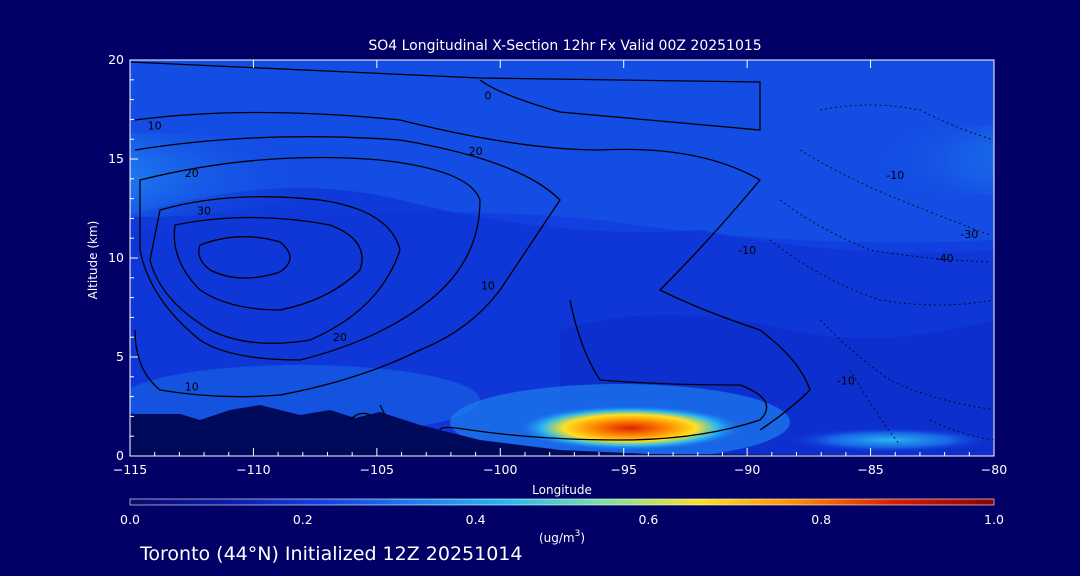 This screenshot has width=1080, height=576. I want to click on x-tick-label: −85, so click(870, 469).